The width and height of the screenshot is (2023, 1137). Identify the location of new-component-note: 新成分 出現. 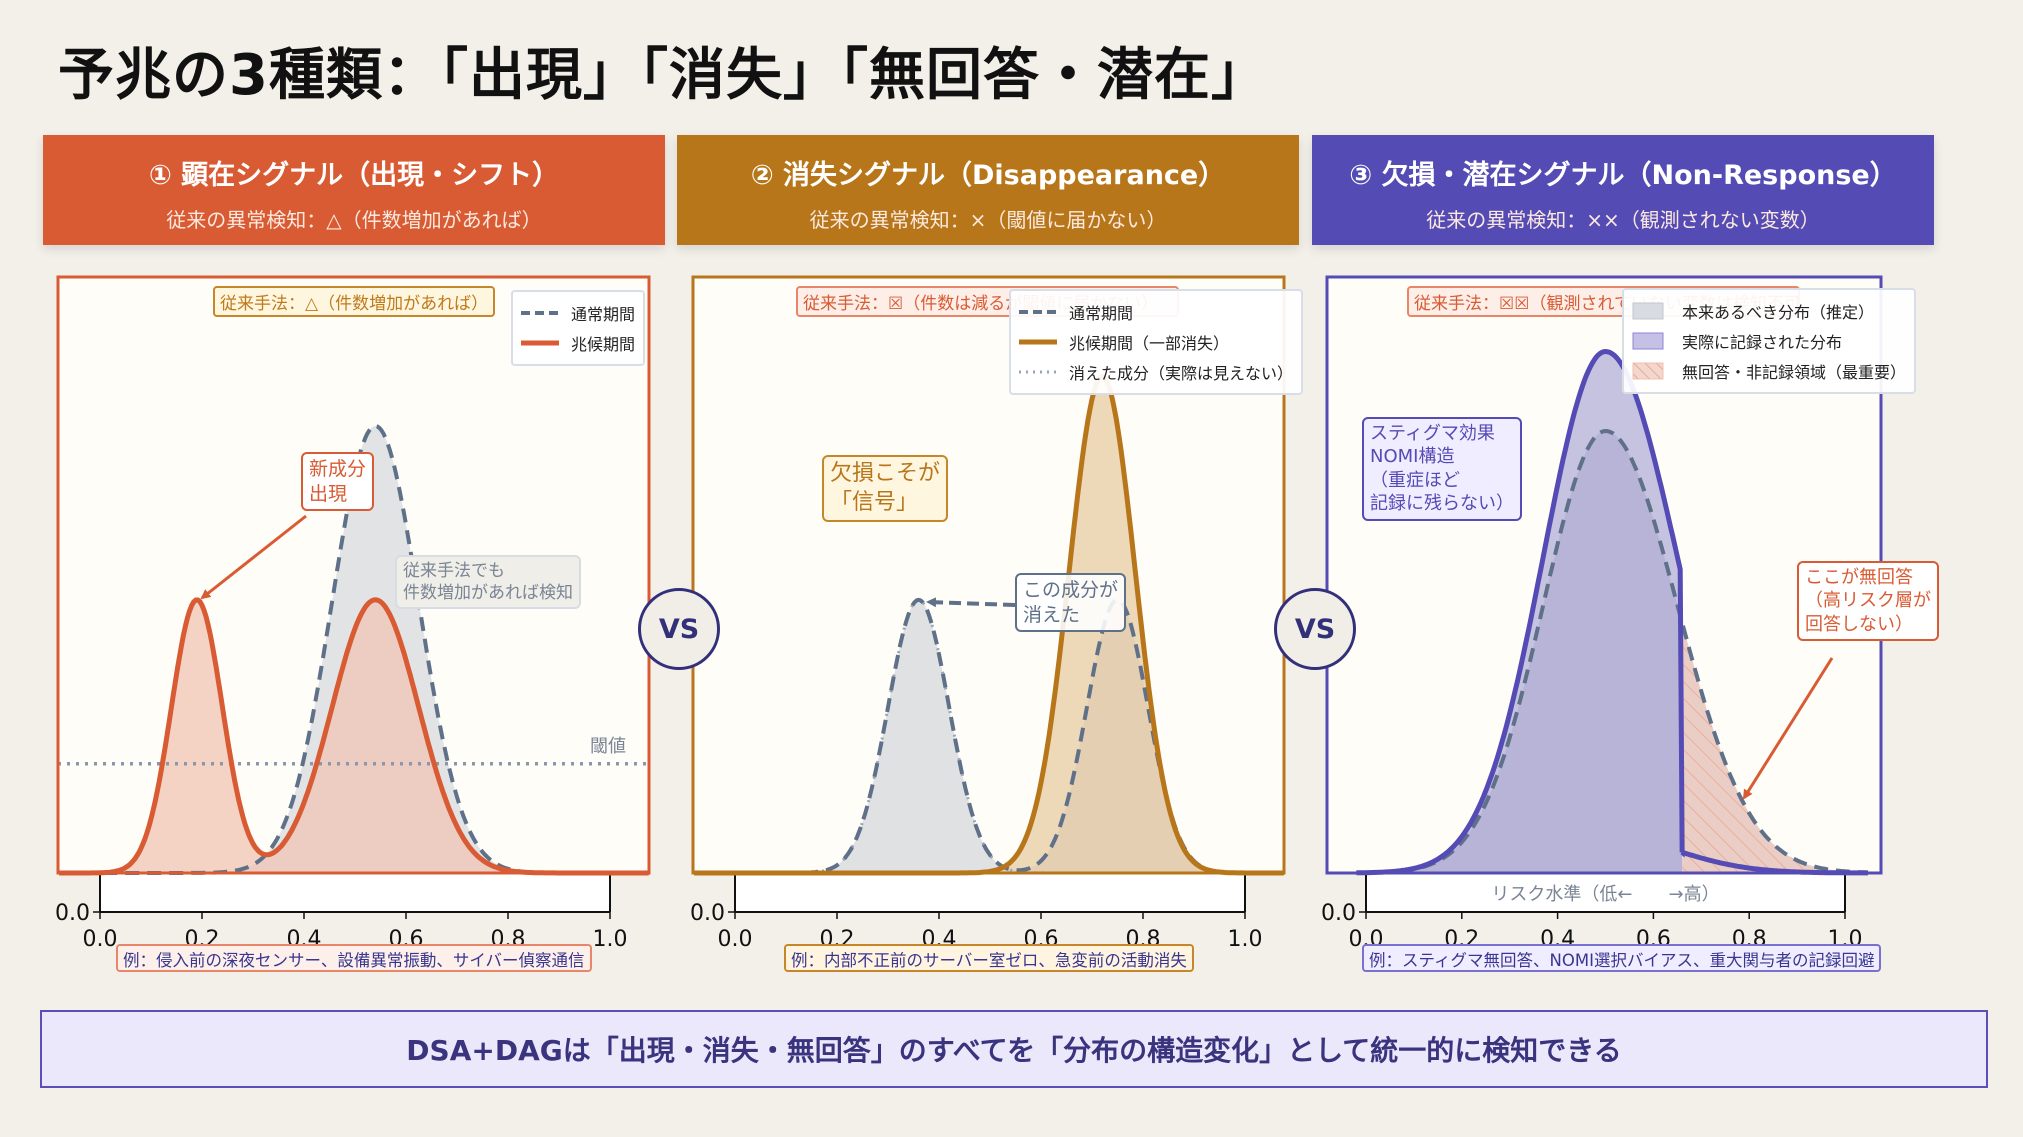
(338, 482).